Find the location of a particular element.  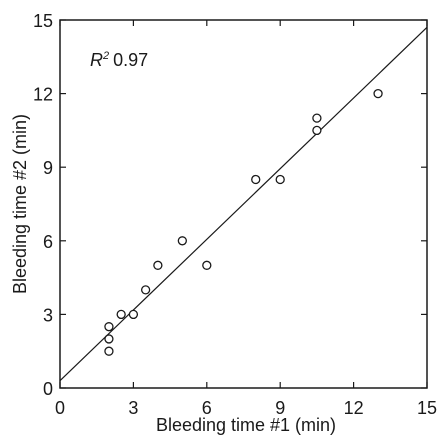

x-tick-label: 9 is located at coordinates (280, 408).